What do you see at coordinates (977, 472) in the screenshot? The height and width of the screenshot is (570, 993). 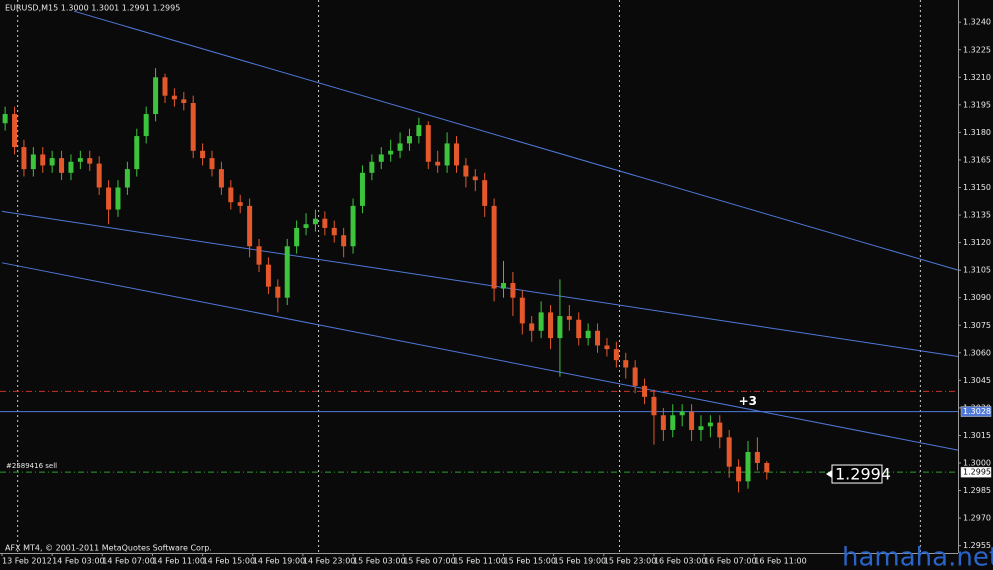 I see `price-box-label: 1.2995` at bounding box center [977, 472].